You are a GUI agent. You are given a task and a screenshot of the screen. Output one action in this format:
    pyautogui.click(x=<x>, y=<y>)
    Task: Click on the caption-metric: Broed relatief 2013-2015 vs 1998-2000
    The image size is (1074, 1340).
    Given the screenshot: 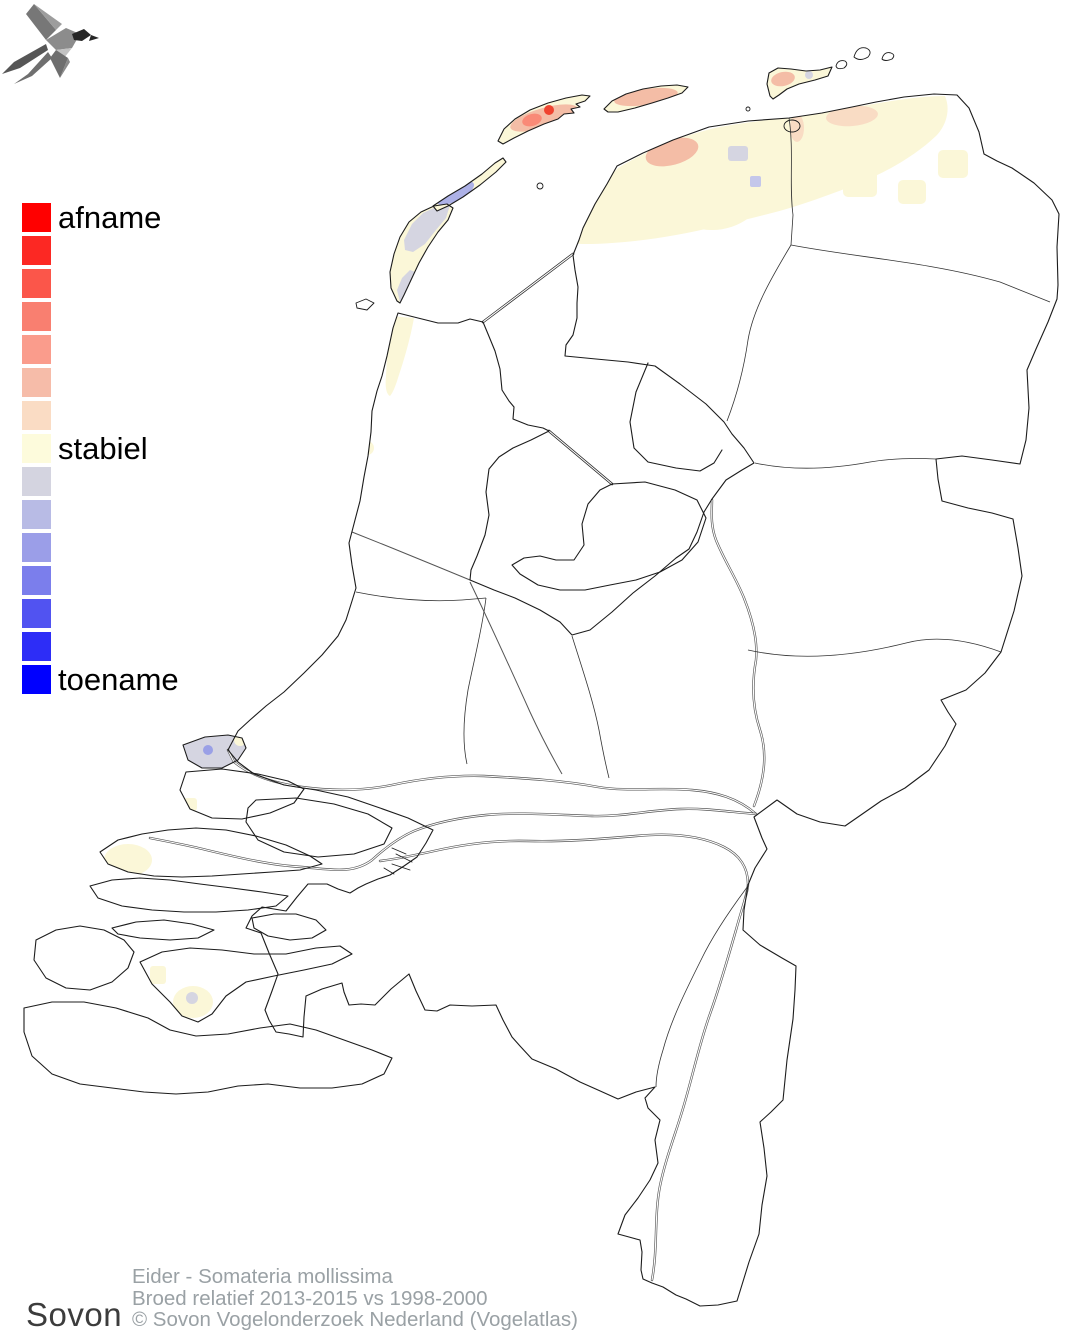 What is the action you would take?
    pyautogui.click(x=310, y=1298)
    